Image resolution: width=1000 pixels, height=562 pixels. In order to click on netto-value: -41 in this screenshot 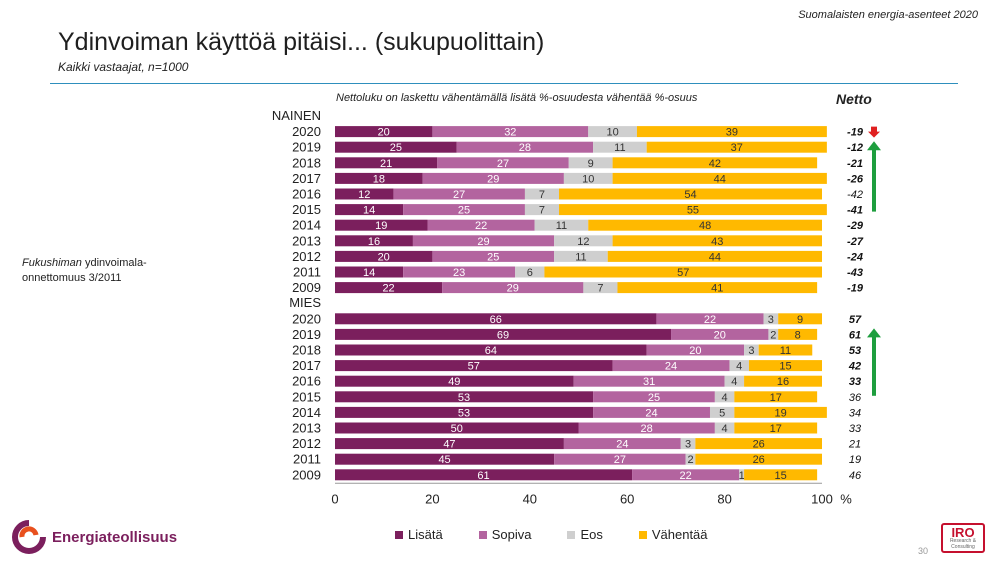, I will do `click(855, 211)`.